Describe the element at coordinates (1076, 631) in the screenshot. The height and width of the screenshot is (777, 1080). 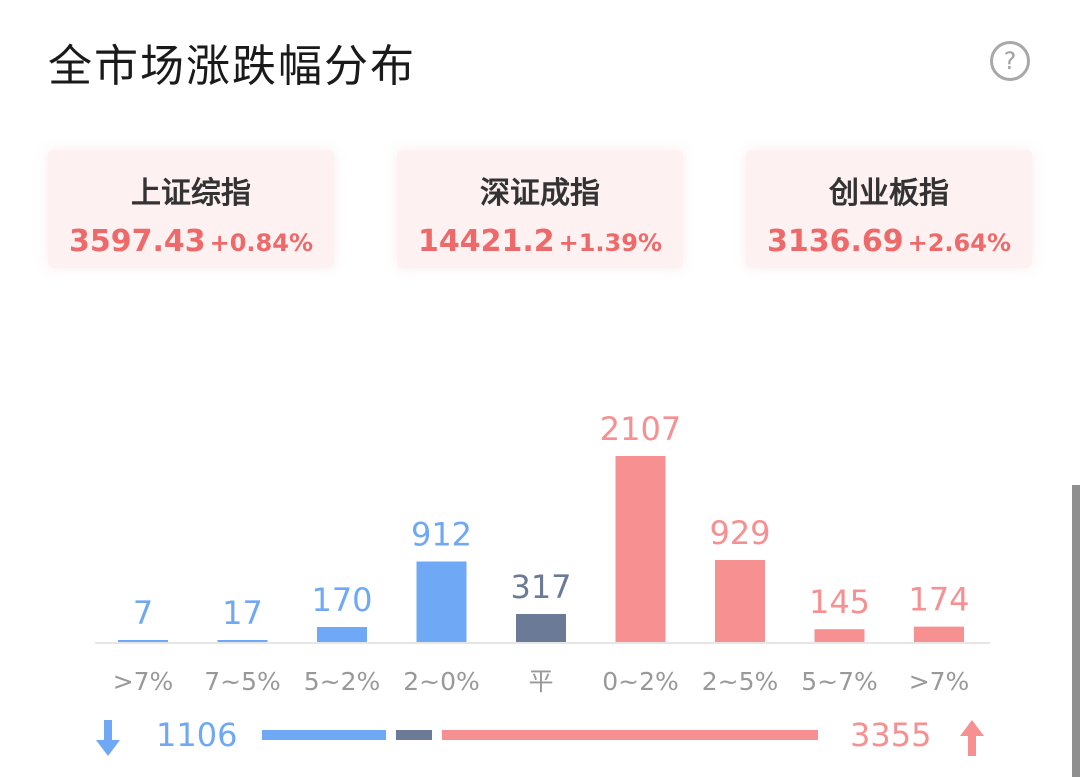
I see `scrollbar` at that location.